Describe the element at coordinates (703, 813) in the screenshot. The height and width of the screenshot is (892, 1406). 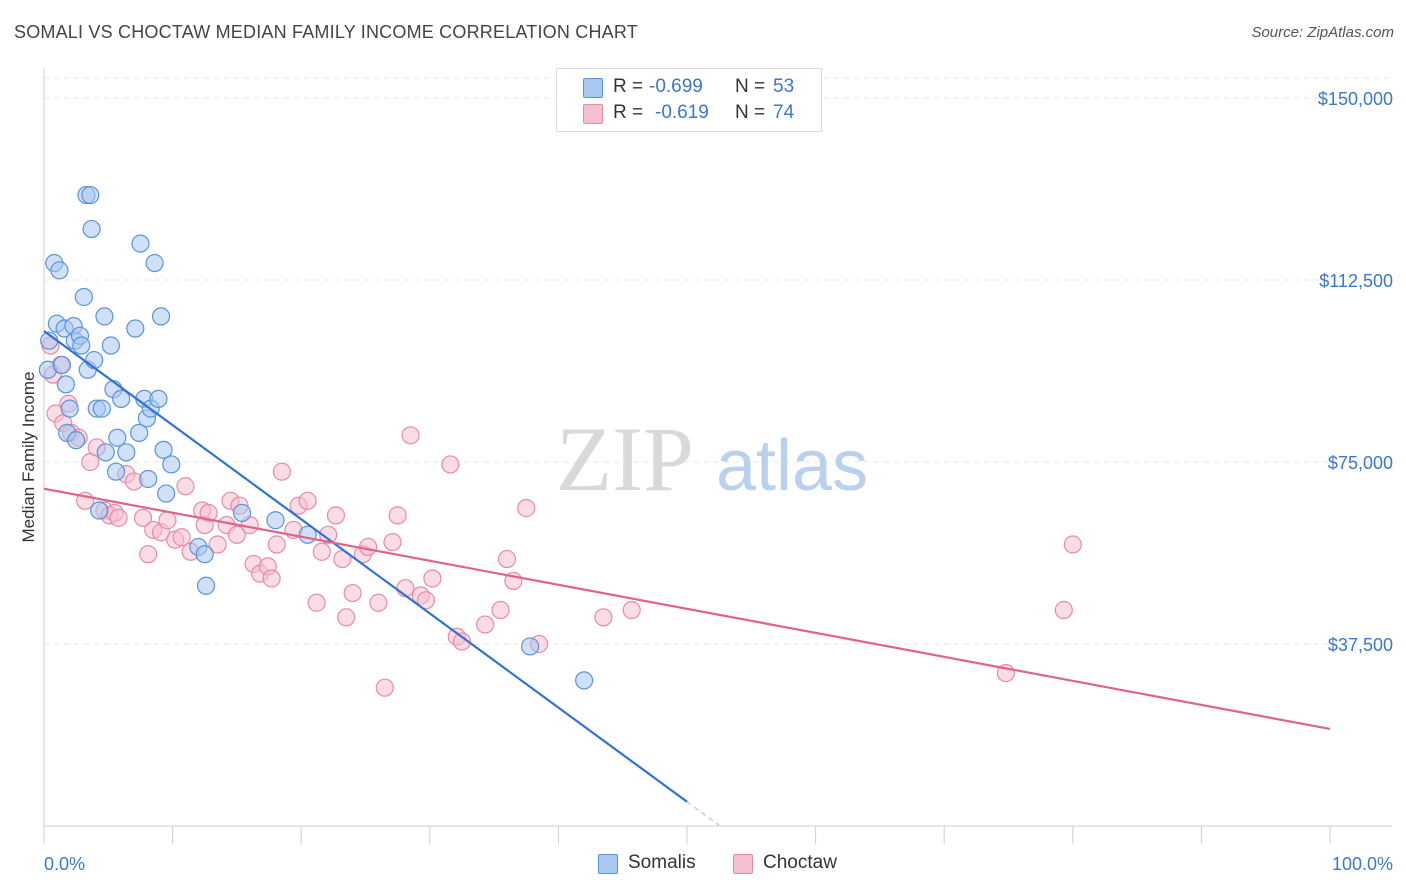
I see `somalis-trend-extension` at that location.